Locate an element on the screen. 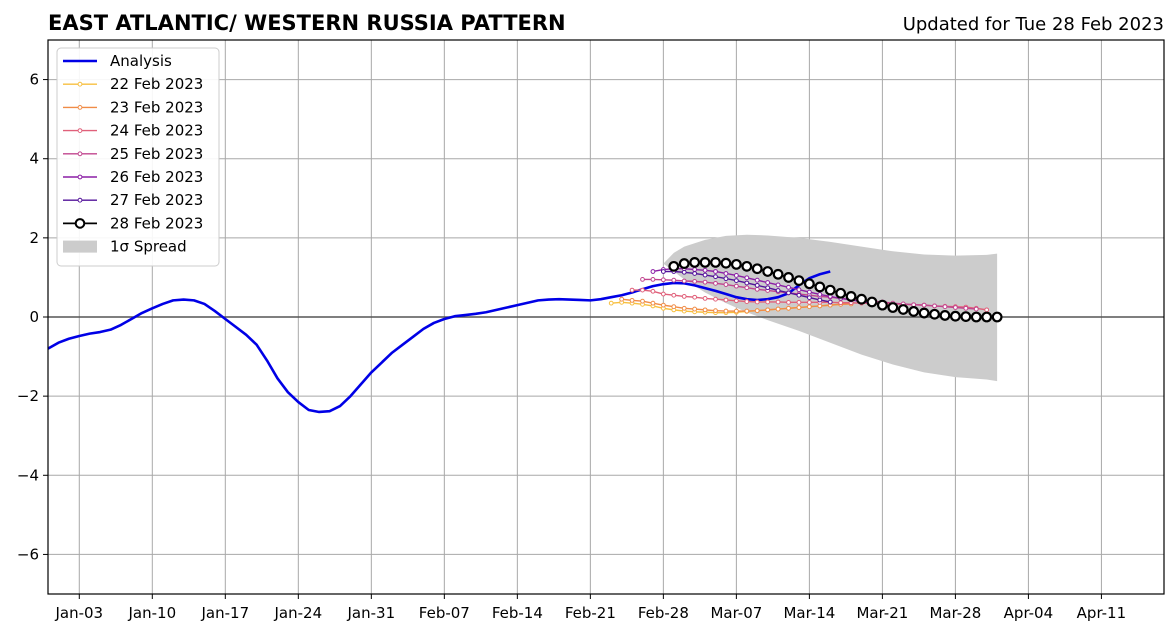  legend-label-0: Analysis is located at coordinates (141, 61).